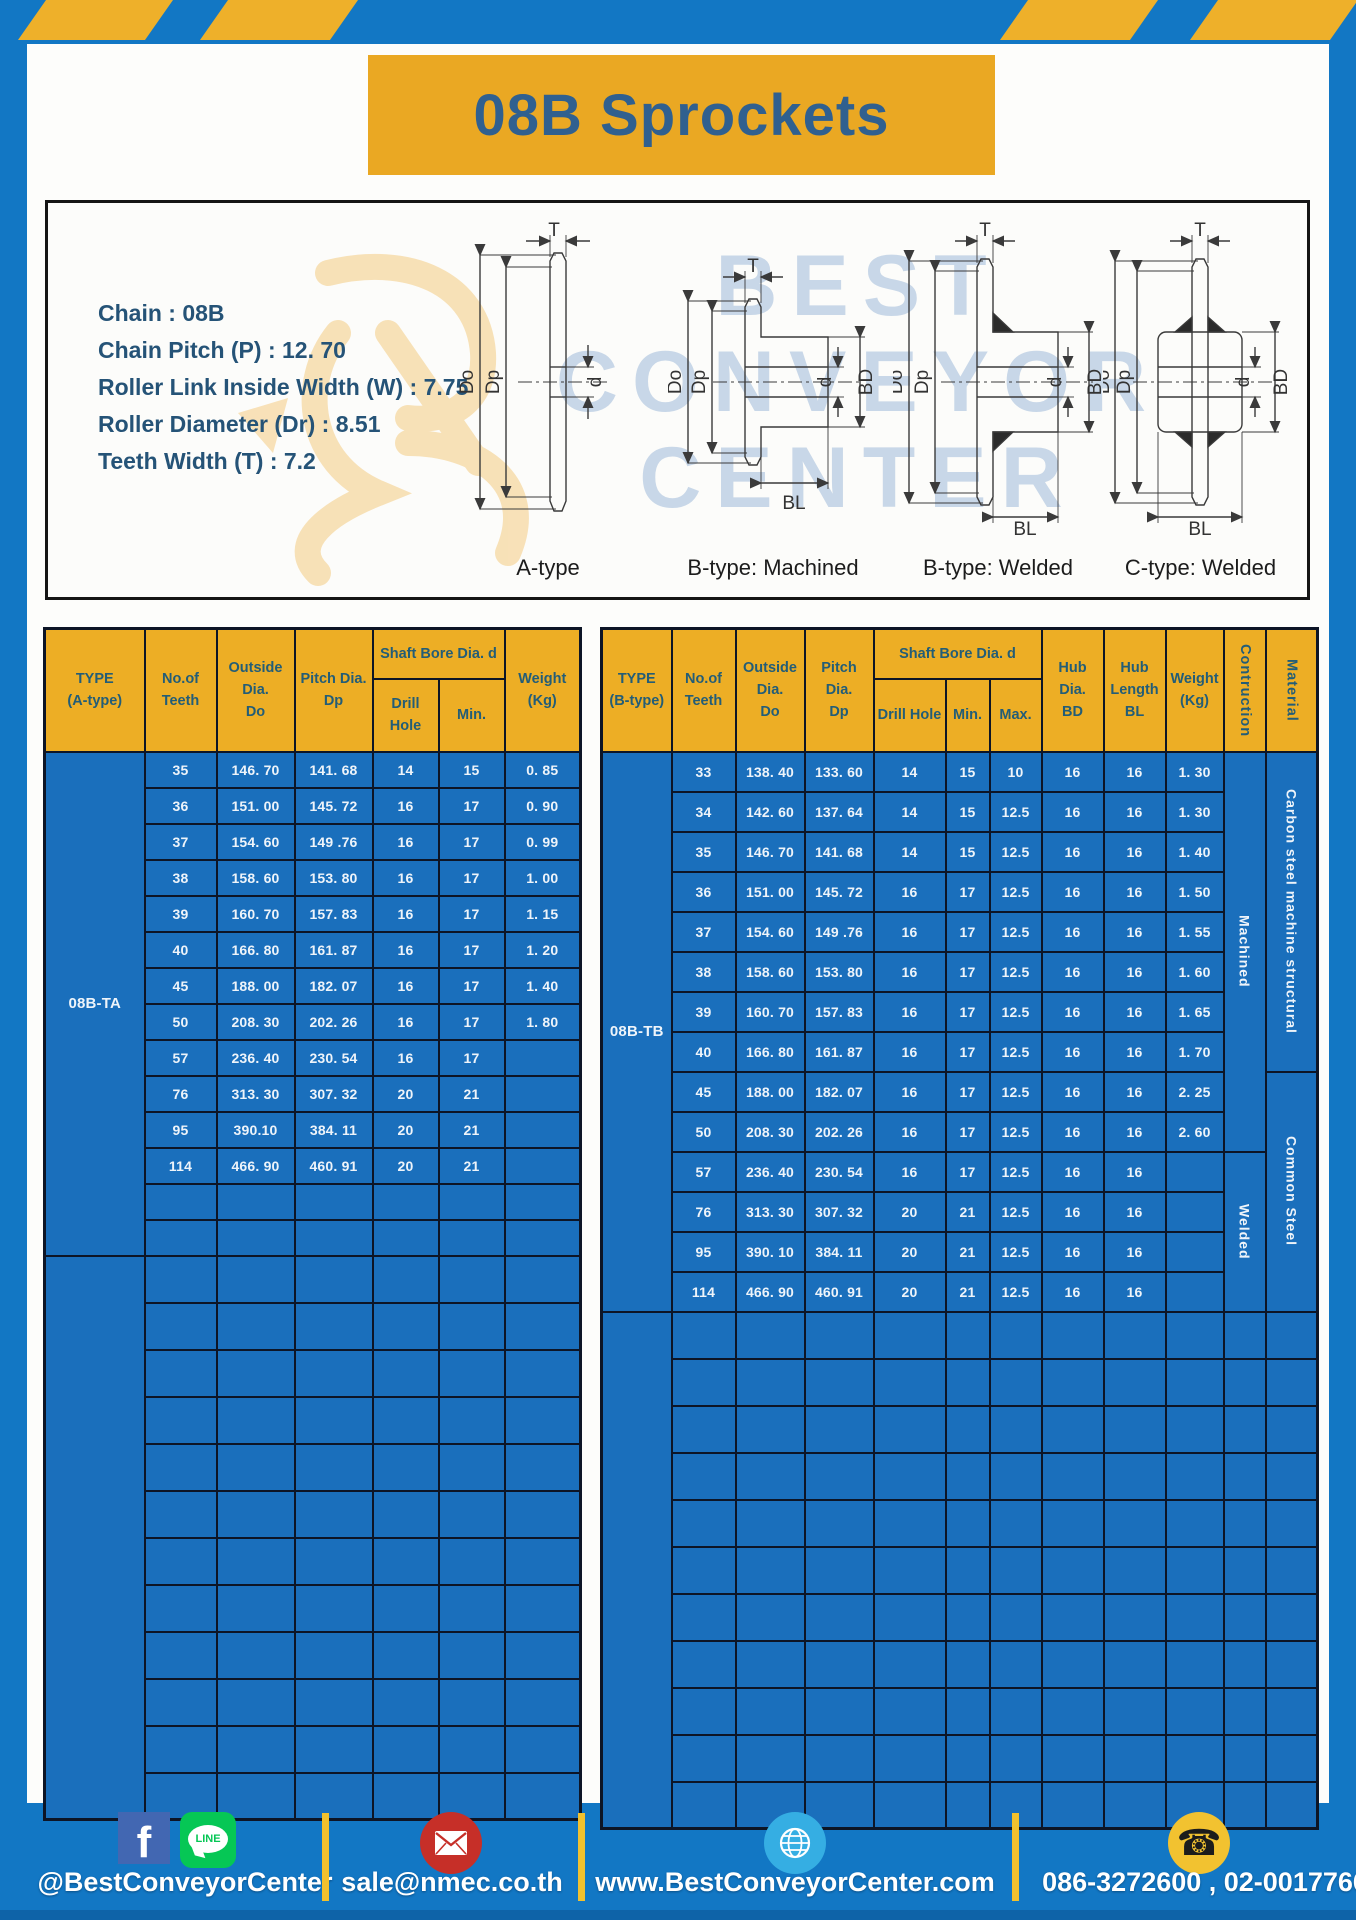  Describe the element at coordinates (333, 913) in the screenshot. I see `table-cell: 157. 83` at that location.